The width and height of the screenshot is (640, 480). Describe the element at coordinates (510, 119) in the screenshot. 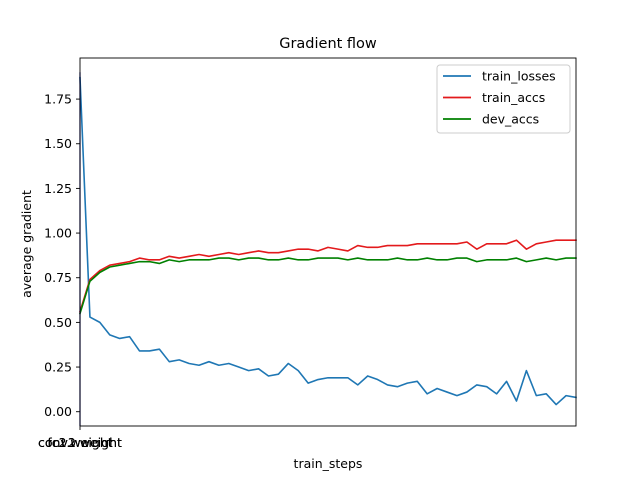

I see `legend-label-dev-accs: dev_accs` at that location.